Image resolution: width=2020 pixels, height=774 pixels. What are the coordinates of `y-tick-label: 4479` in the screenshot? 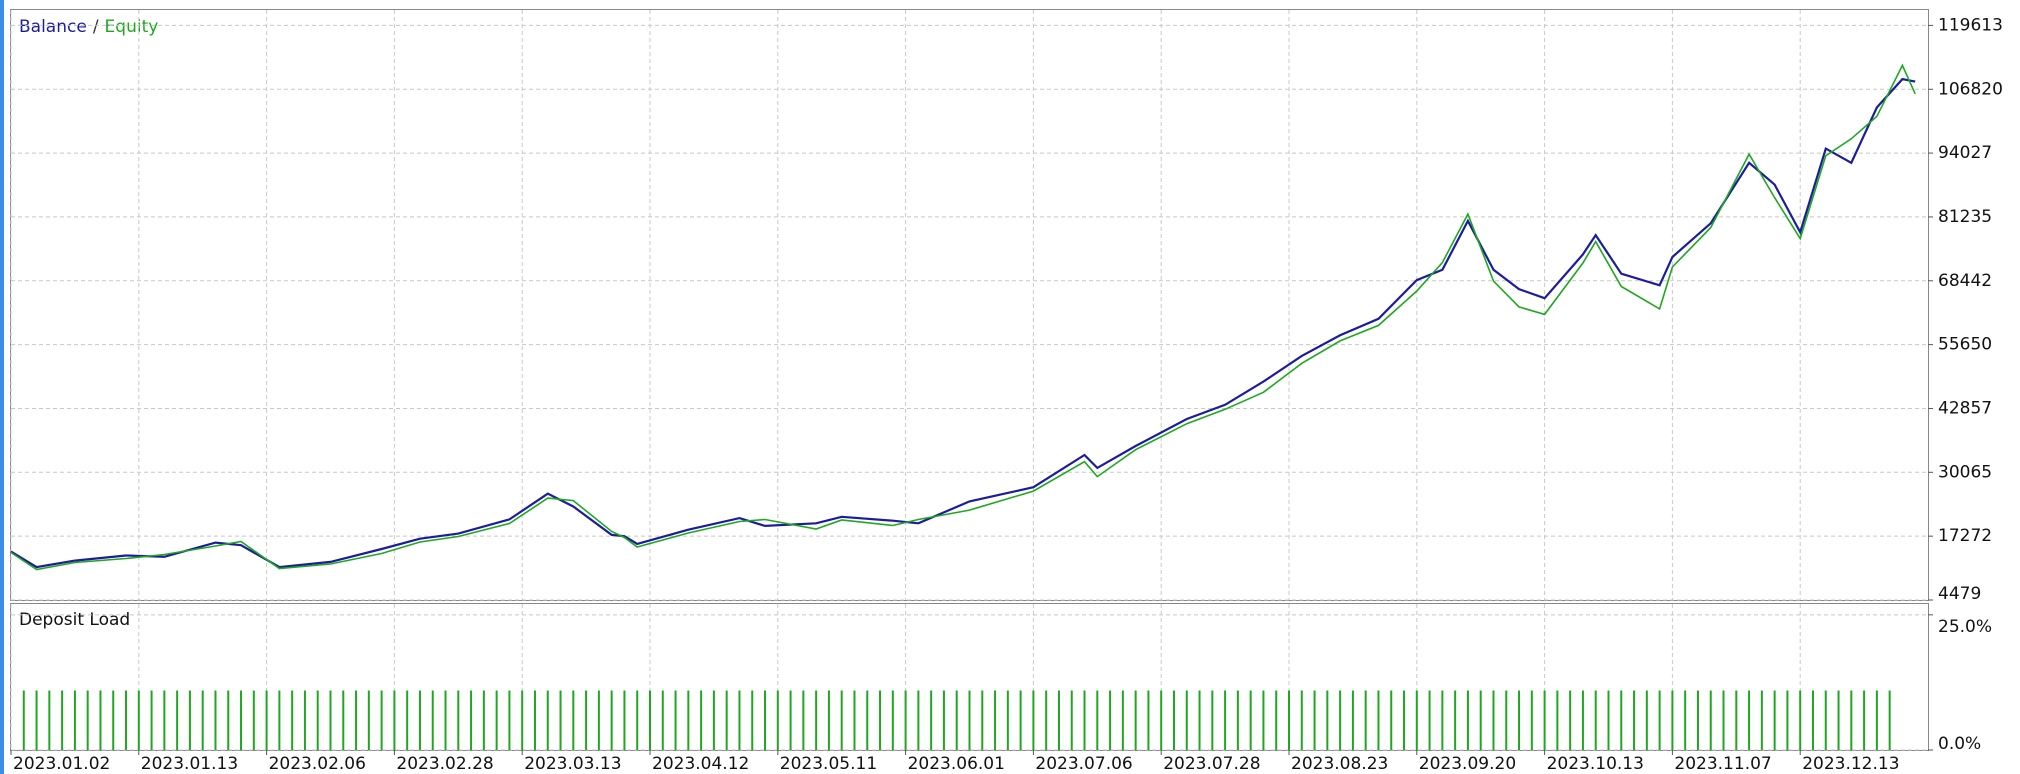 It's located at (1959, 594).